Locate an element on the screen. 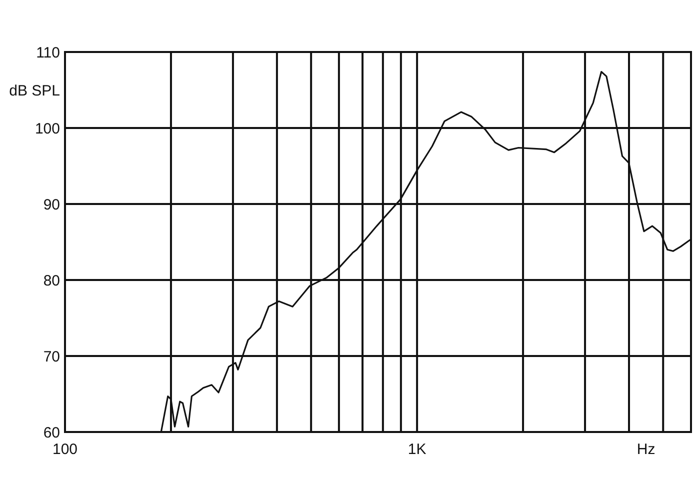  x-axis-title: Hz is located at coordinates (646, 449).